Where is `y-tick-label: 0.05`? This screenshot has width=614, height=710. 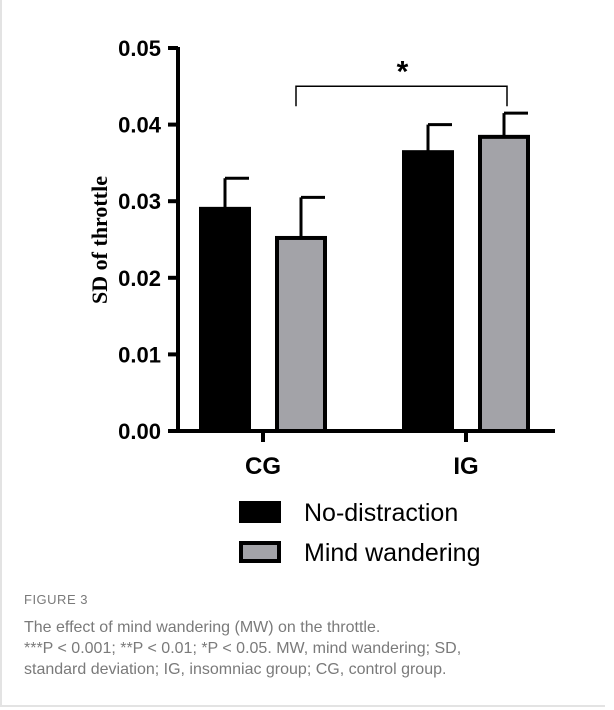 y-tick-label: 0.05 is located at coordinates (139, 48).